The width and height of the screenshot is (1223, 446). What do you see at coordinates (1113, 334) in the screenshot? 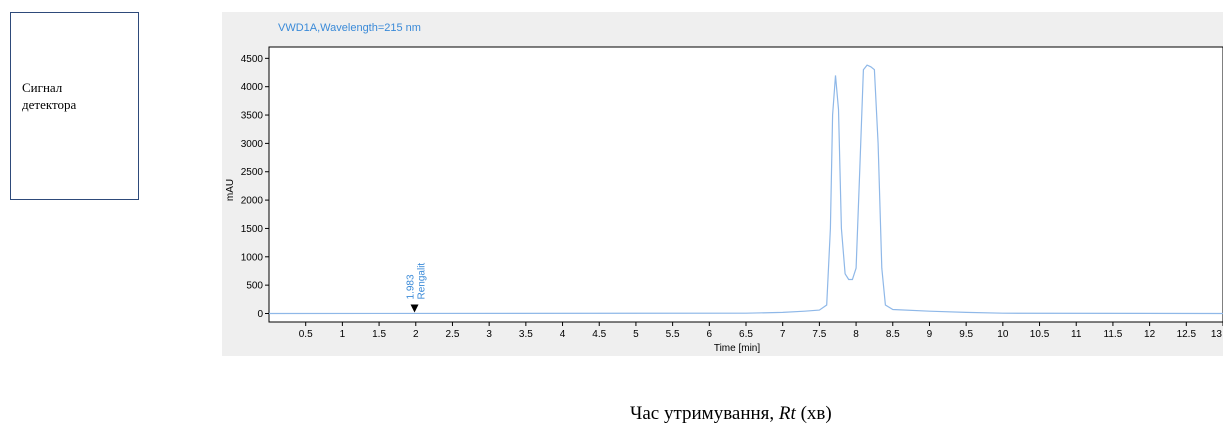
I see `x-tick-label: 11.5` at bounding box center [1113, 334].